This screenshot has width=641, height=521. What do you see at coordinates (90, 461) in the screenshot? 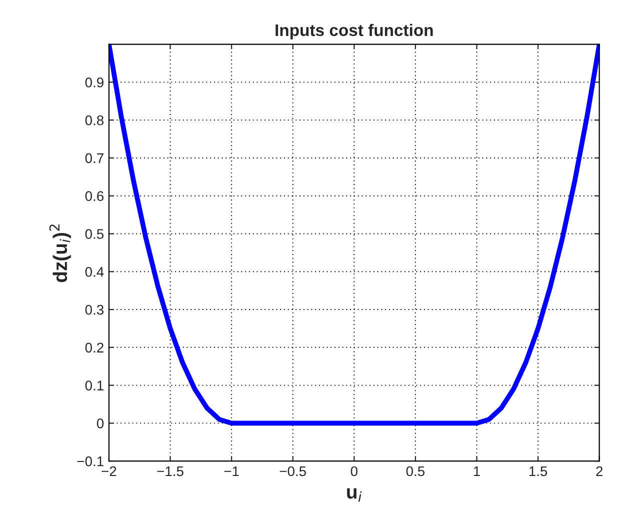
I see `y-tick-label: −0.1` at bounding box center [90, 461].